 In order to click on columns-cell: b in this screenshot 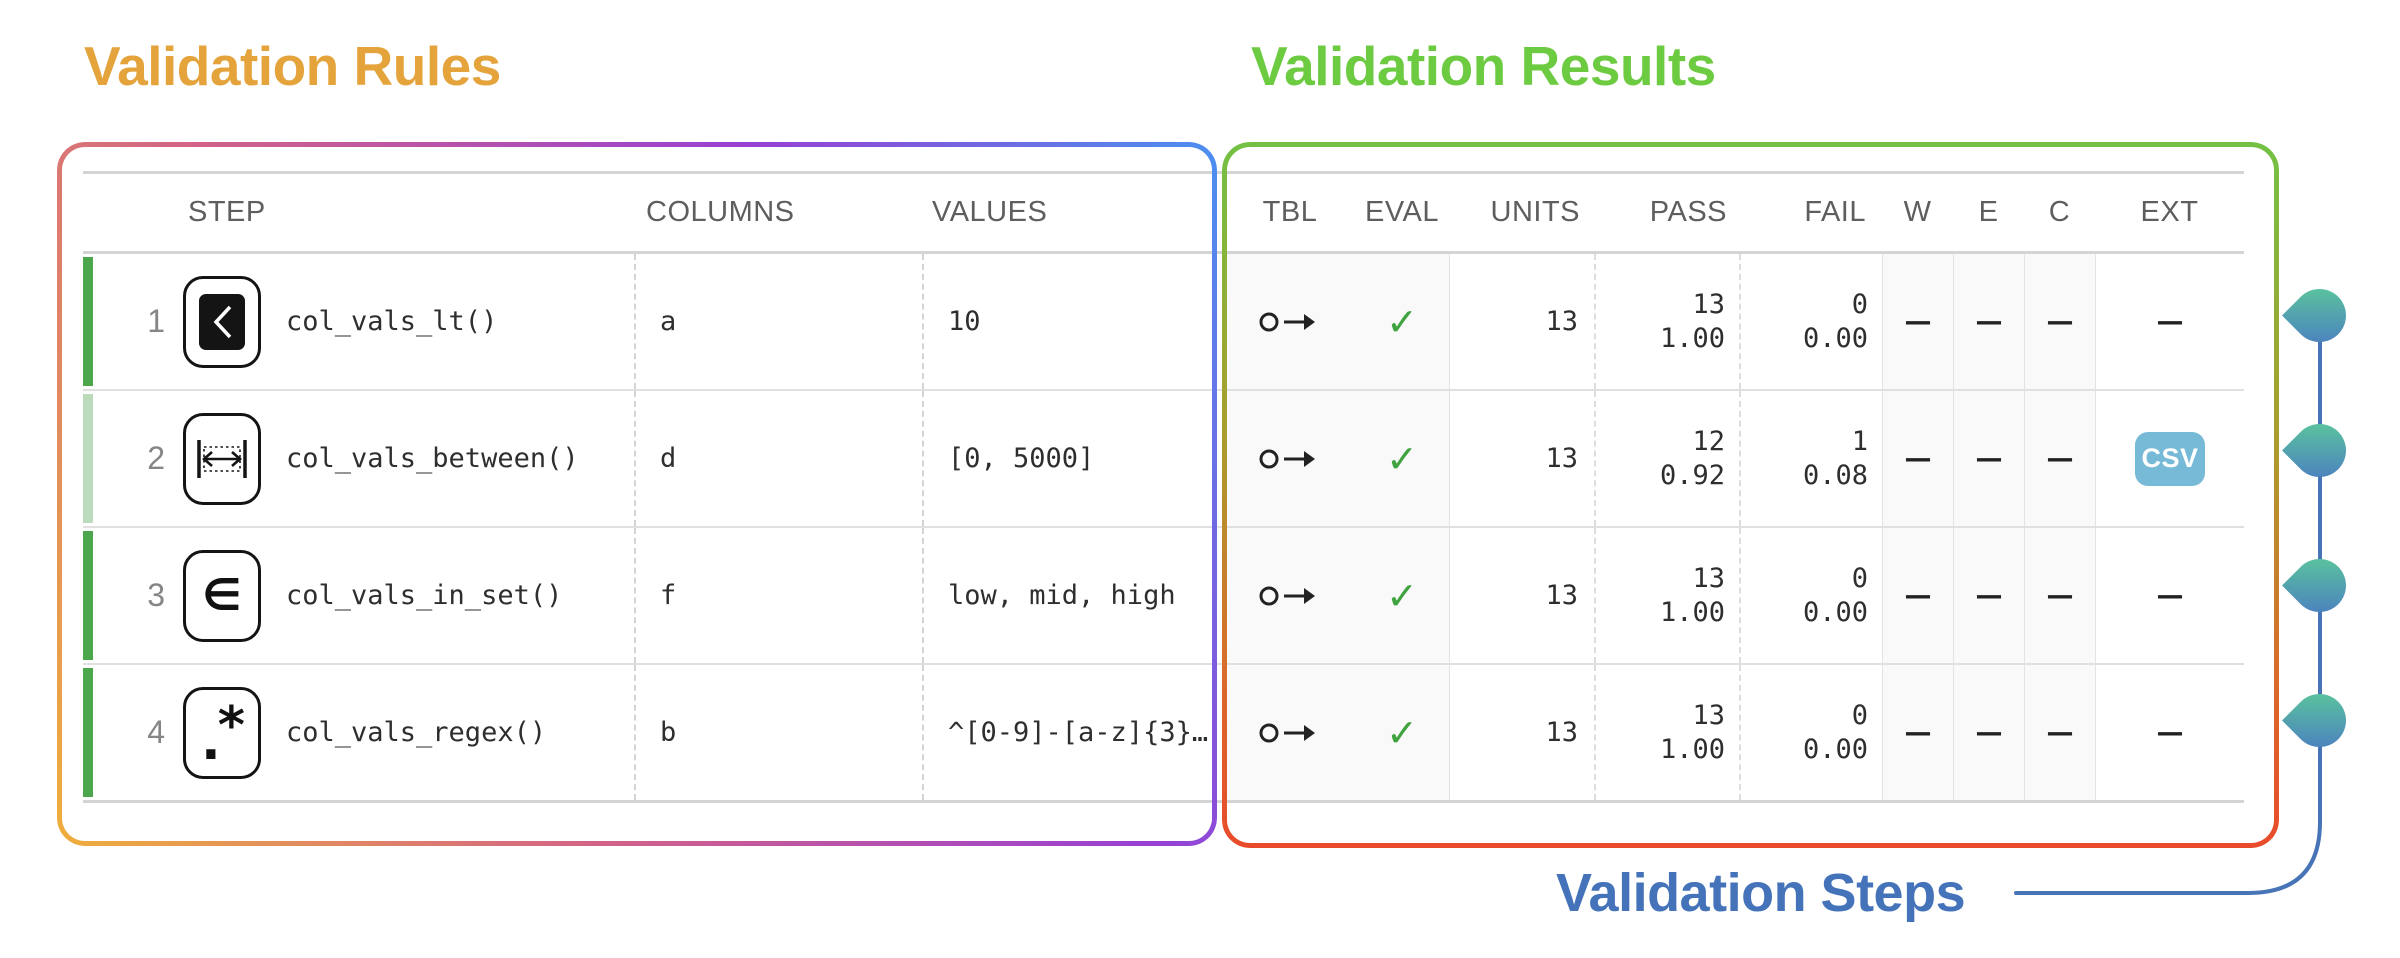, I will do `click(778, 732)`.